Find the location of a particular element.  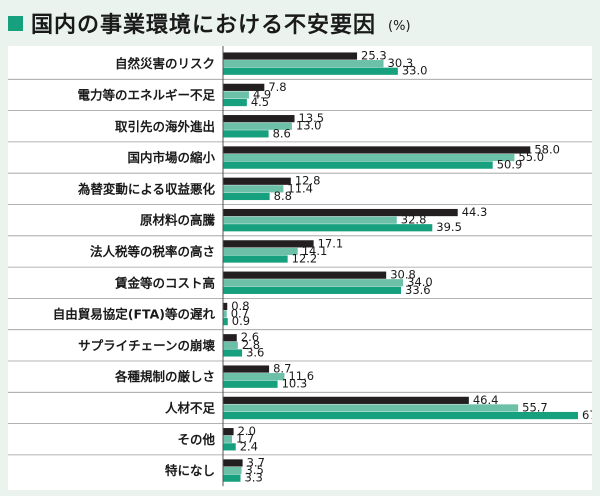

value-label: 0.9 is located at coordinates (241, 321).